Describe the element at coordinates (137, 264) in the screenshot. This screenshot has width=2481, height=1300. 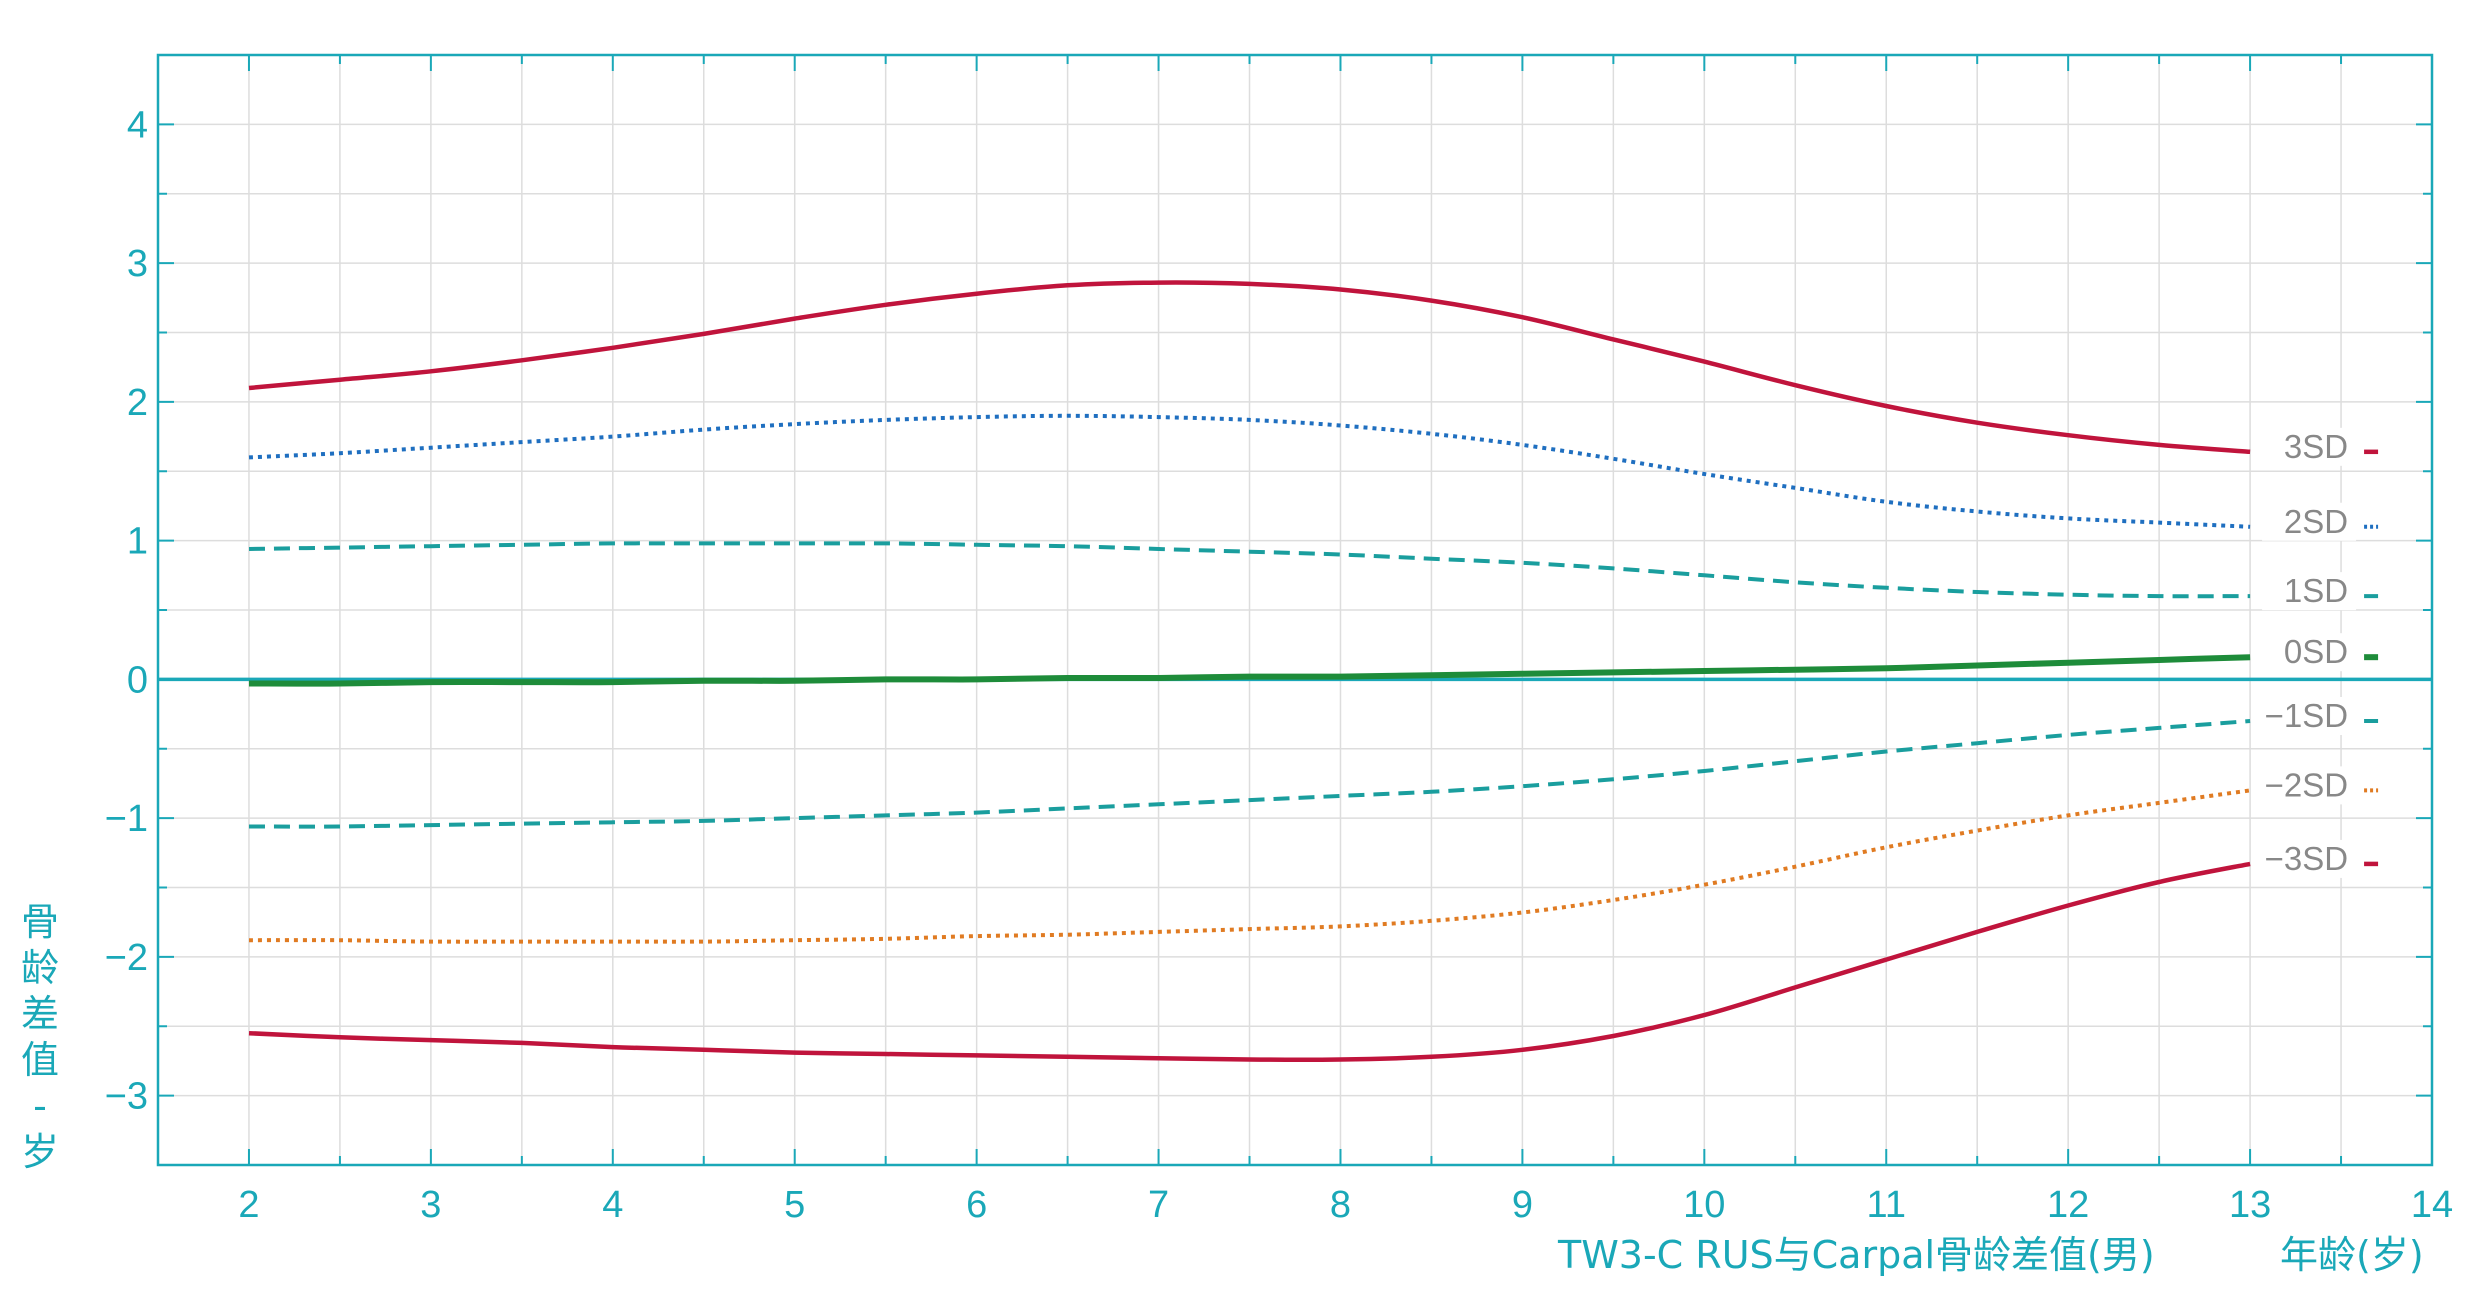
I see `y-tick-label: 3` at that location.